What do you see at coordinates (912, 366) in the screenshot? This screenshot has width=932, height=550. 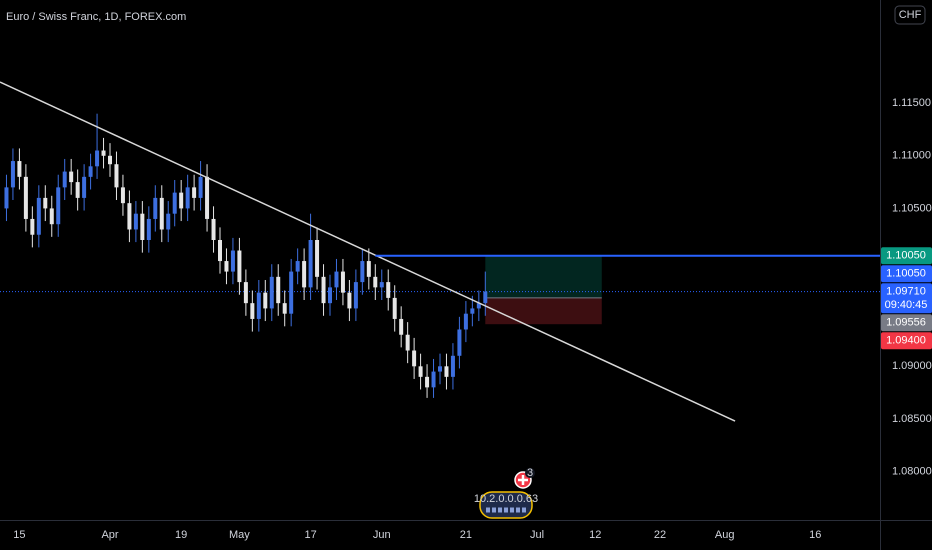 I see `y-tick-label: 1.09000` at bounding box center [912, 366].